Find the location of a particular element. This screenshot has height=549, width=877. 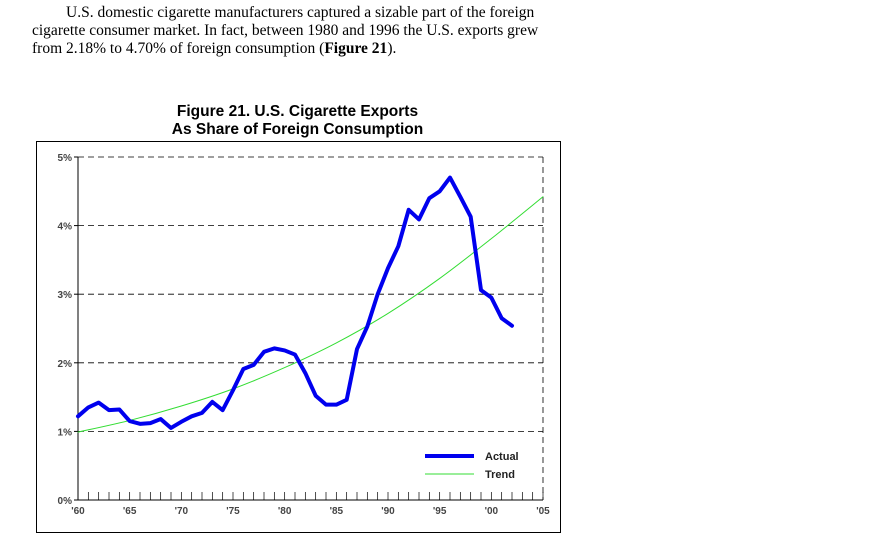

legend-label-trend: Trend is located at coordinates (500, 475).